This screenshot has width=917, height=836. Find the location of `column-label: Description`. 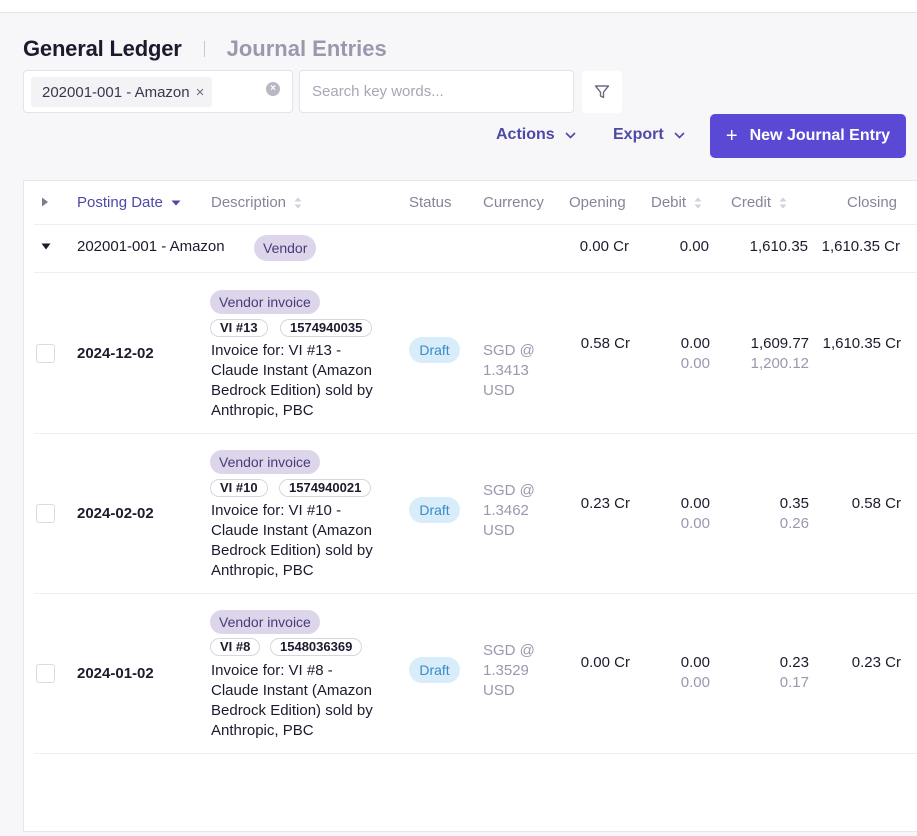

column-label: Description is located at coordinates (249, 202).